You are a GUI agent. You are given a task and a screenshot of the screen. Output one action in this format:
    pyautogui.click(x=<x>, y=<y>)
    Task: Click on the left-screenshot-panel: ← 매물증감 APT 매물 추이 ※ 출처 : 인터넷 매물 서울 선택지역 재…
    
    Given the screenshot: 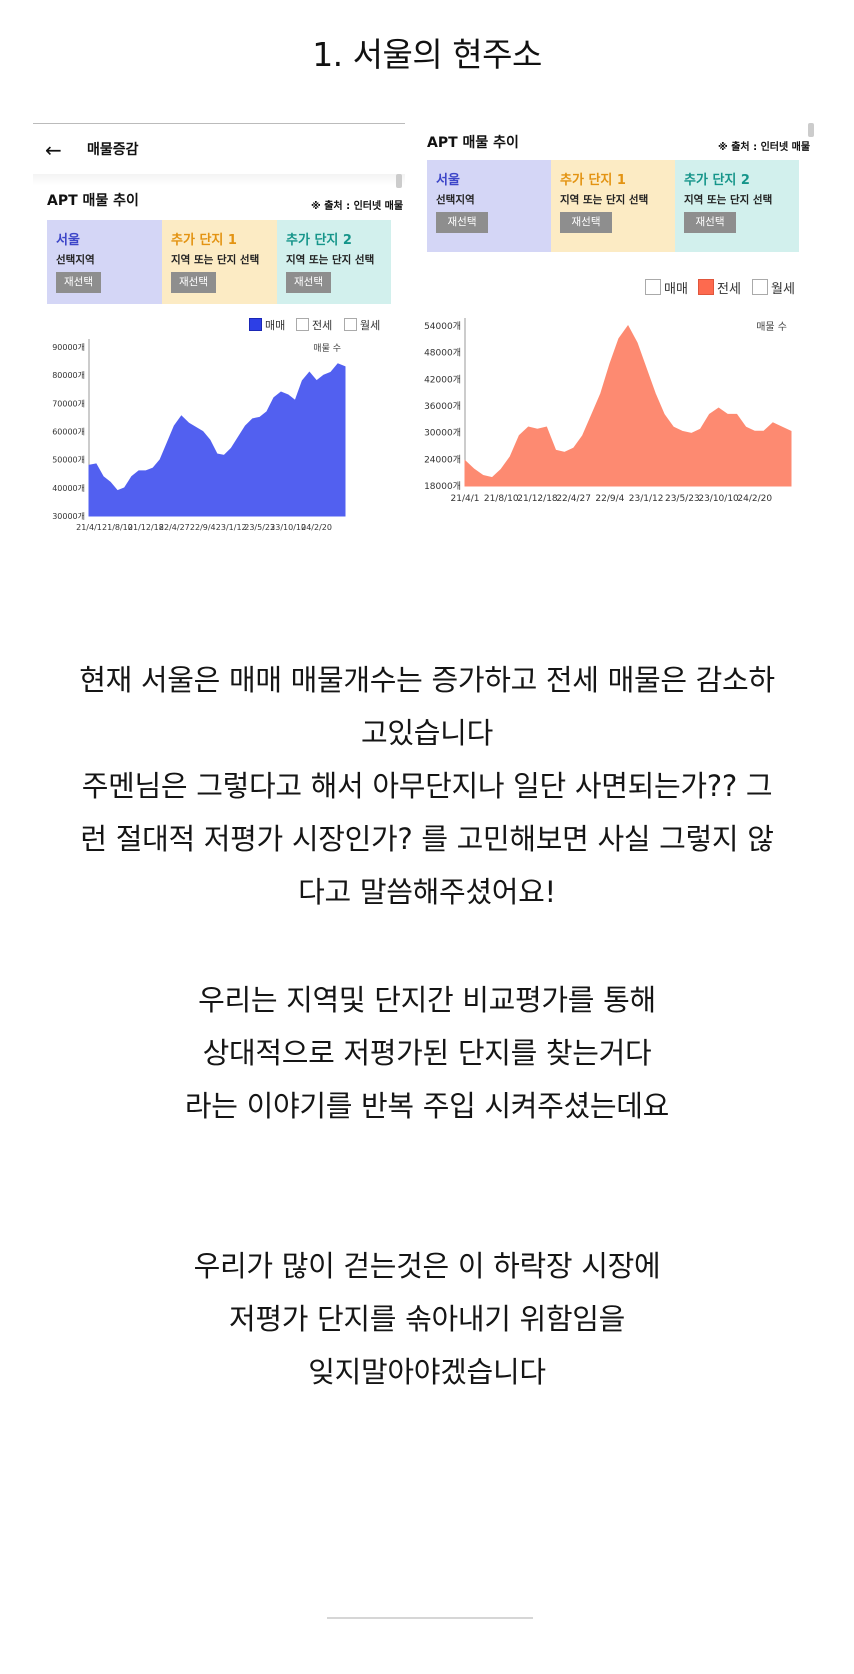 What is the action you would take?
    pyautogui.click(x=219, y=333)
    